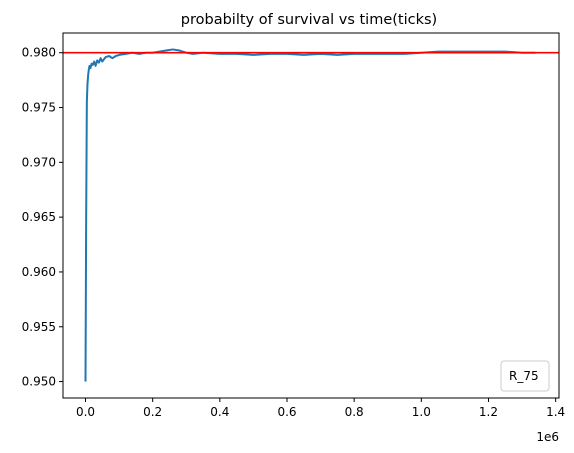 This screenshot has height=453, width=574. What do you see at coordinates (309, 20) in the screenshot?
I see `chart-title: probabilty of survival vs time(ticks)` at bounding box center [309, 20].